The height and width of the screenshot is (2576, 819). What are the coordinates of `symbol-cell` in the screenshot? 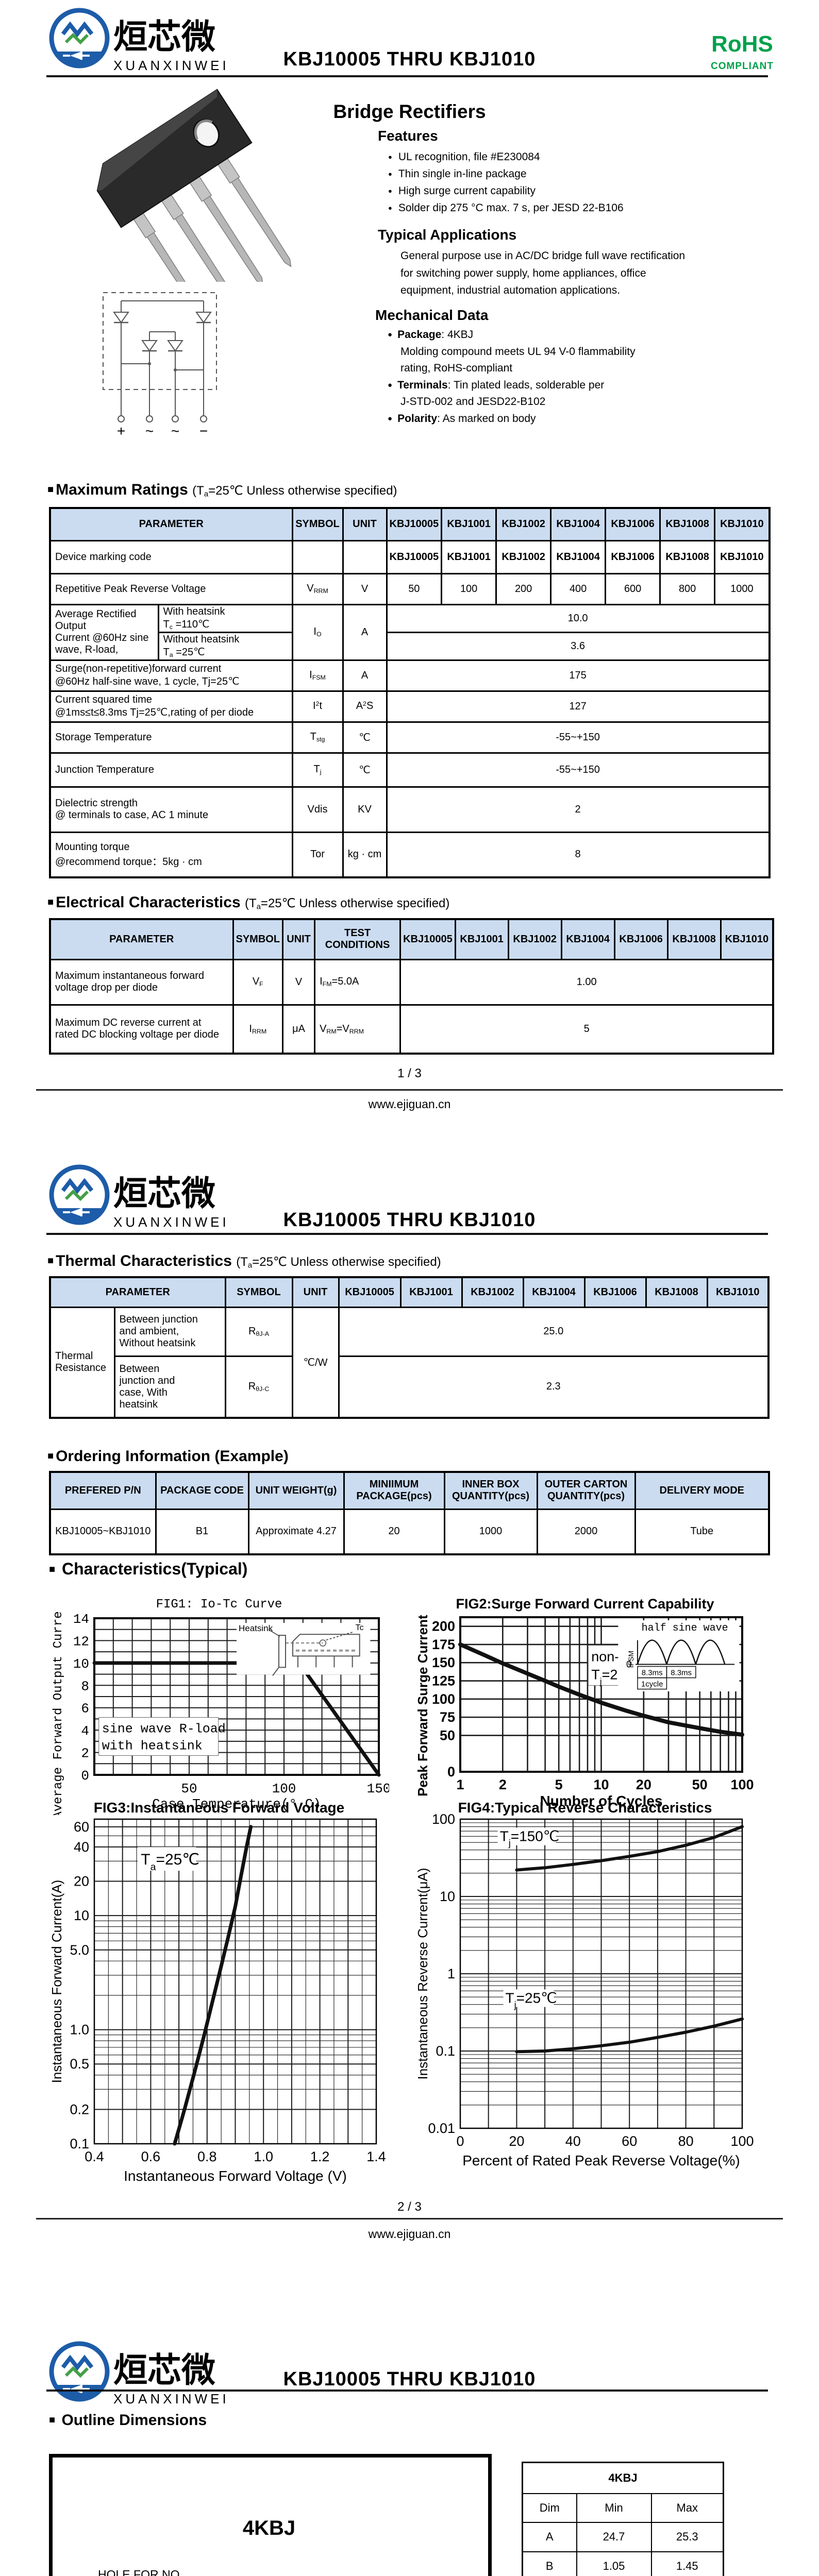 It's located at (318, 556).